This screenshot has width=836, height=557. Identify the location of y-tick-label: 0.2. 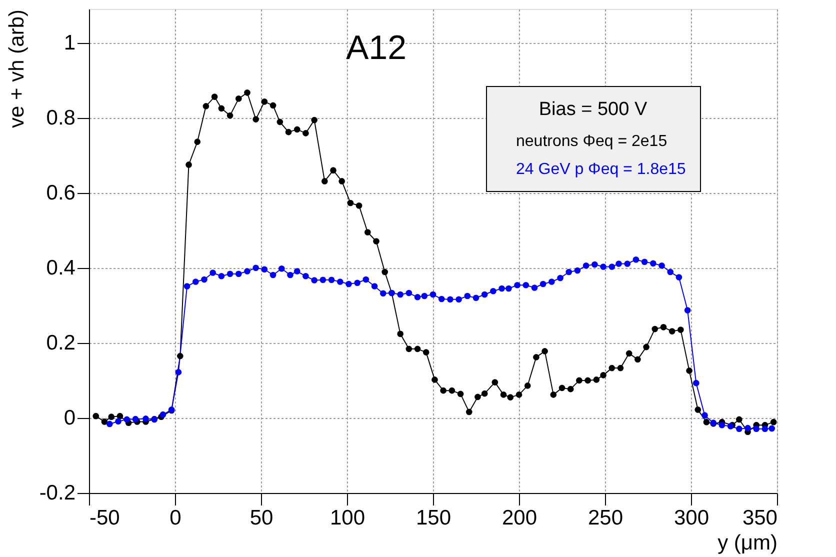
(61, 342).